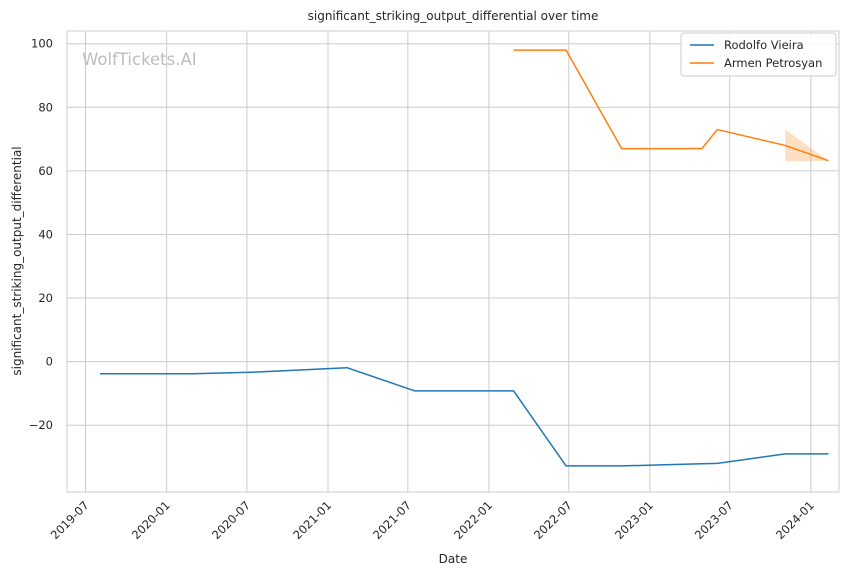 The image size is (850, 579). What do you see at coordinates (17, 260) in the screenshot?
I see `y-axis-label: significant_striking_output_differential` at bounding box center [17, 260].